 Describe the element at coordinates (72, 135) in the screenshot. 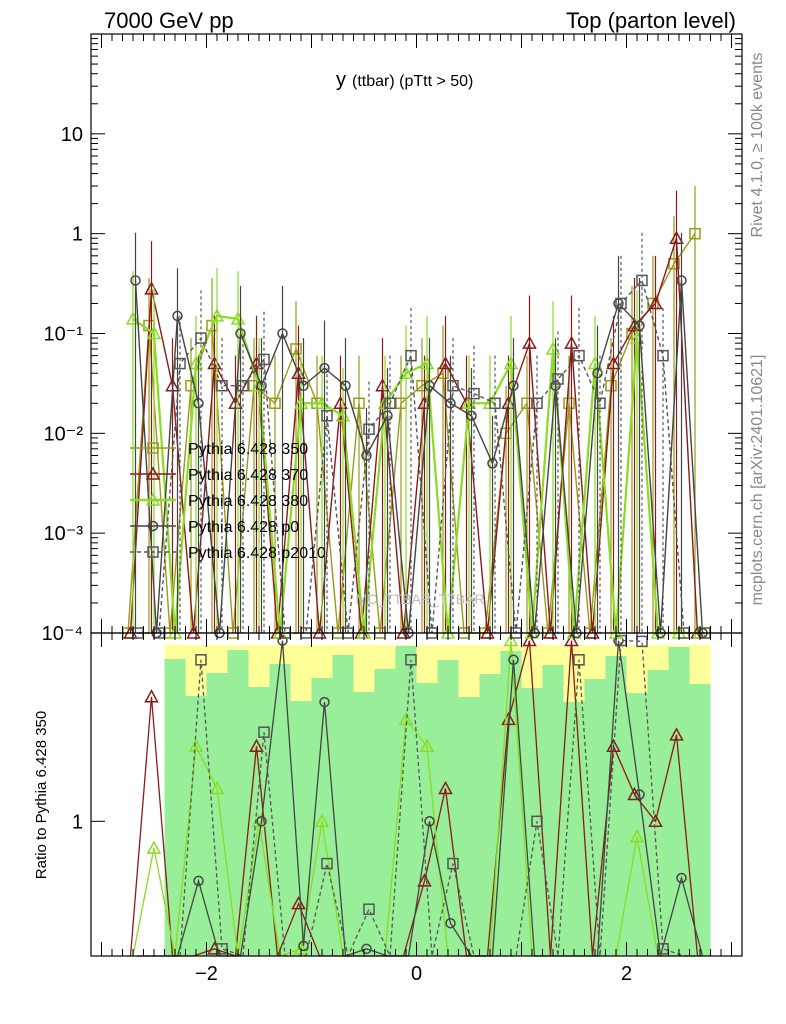

I see `y-tick-label: 10` at that location.